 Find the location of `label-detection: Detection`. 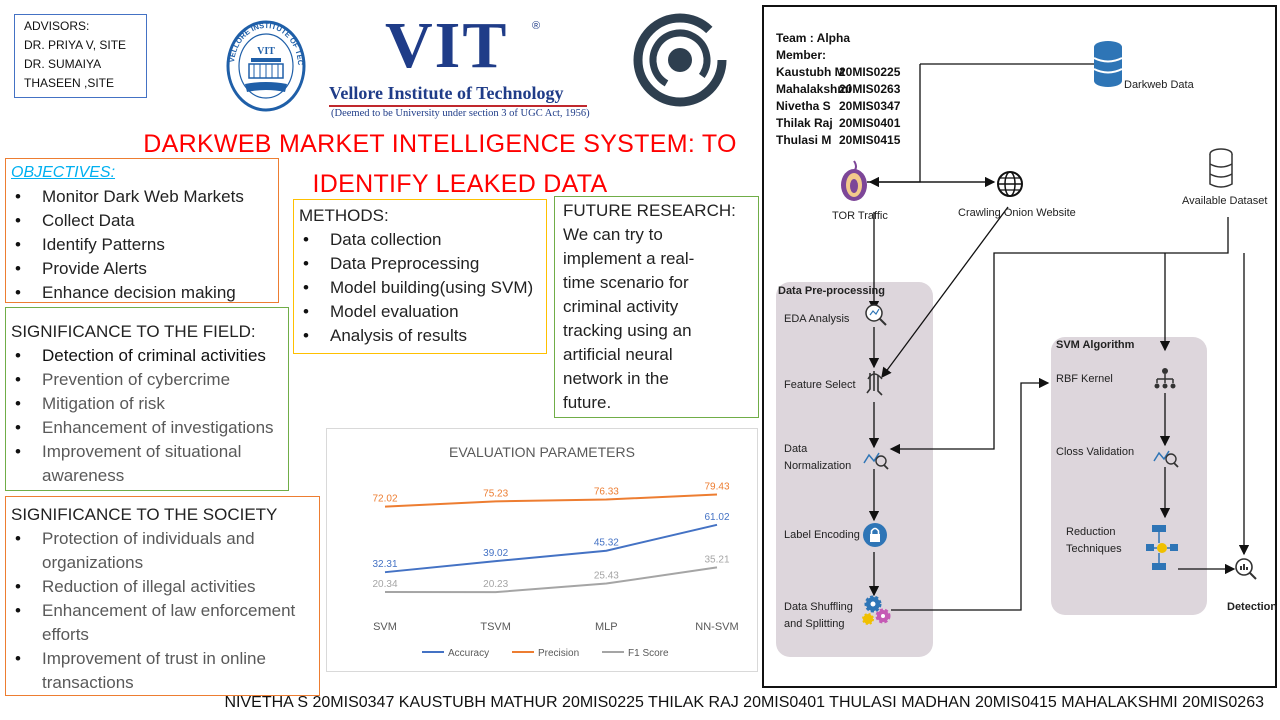

label-detection: Detection is located at coordinates (1252, 607).